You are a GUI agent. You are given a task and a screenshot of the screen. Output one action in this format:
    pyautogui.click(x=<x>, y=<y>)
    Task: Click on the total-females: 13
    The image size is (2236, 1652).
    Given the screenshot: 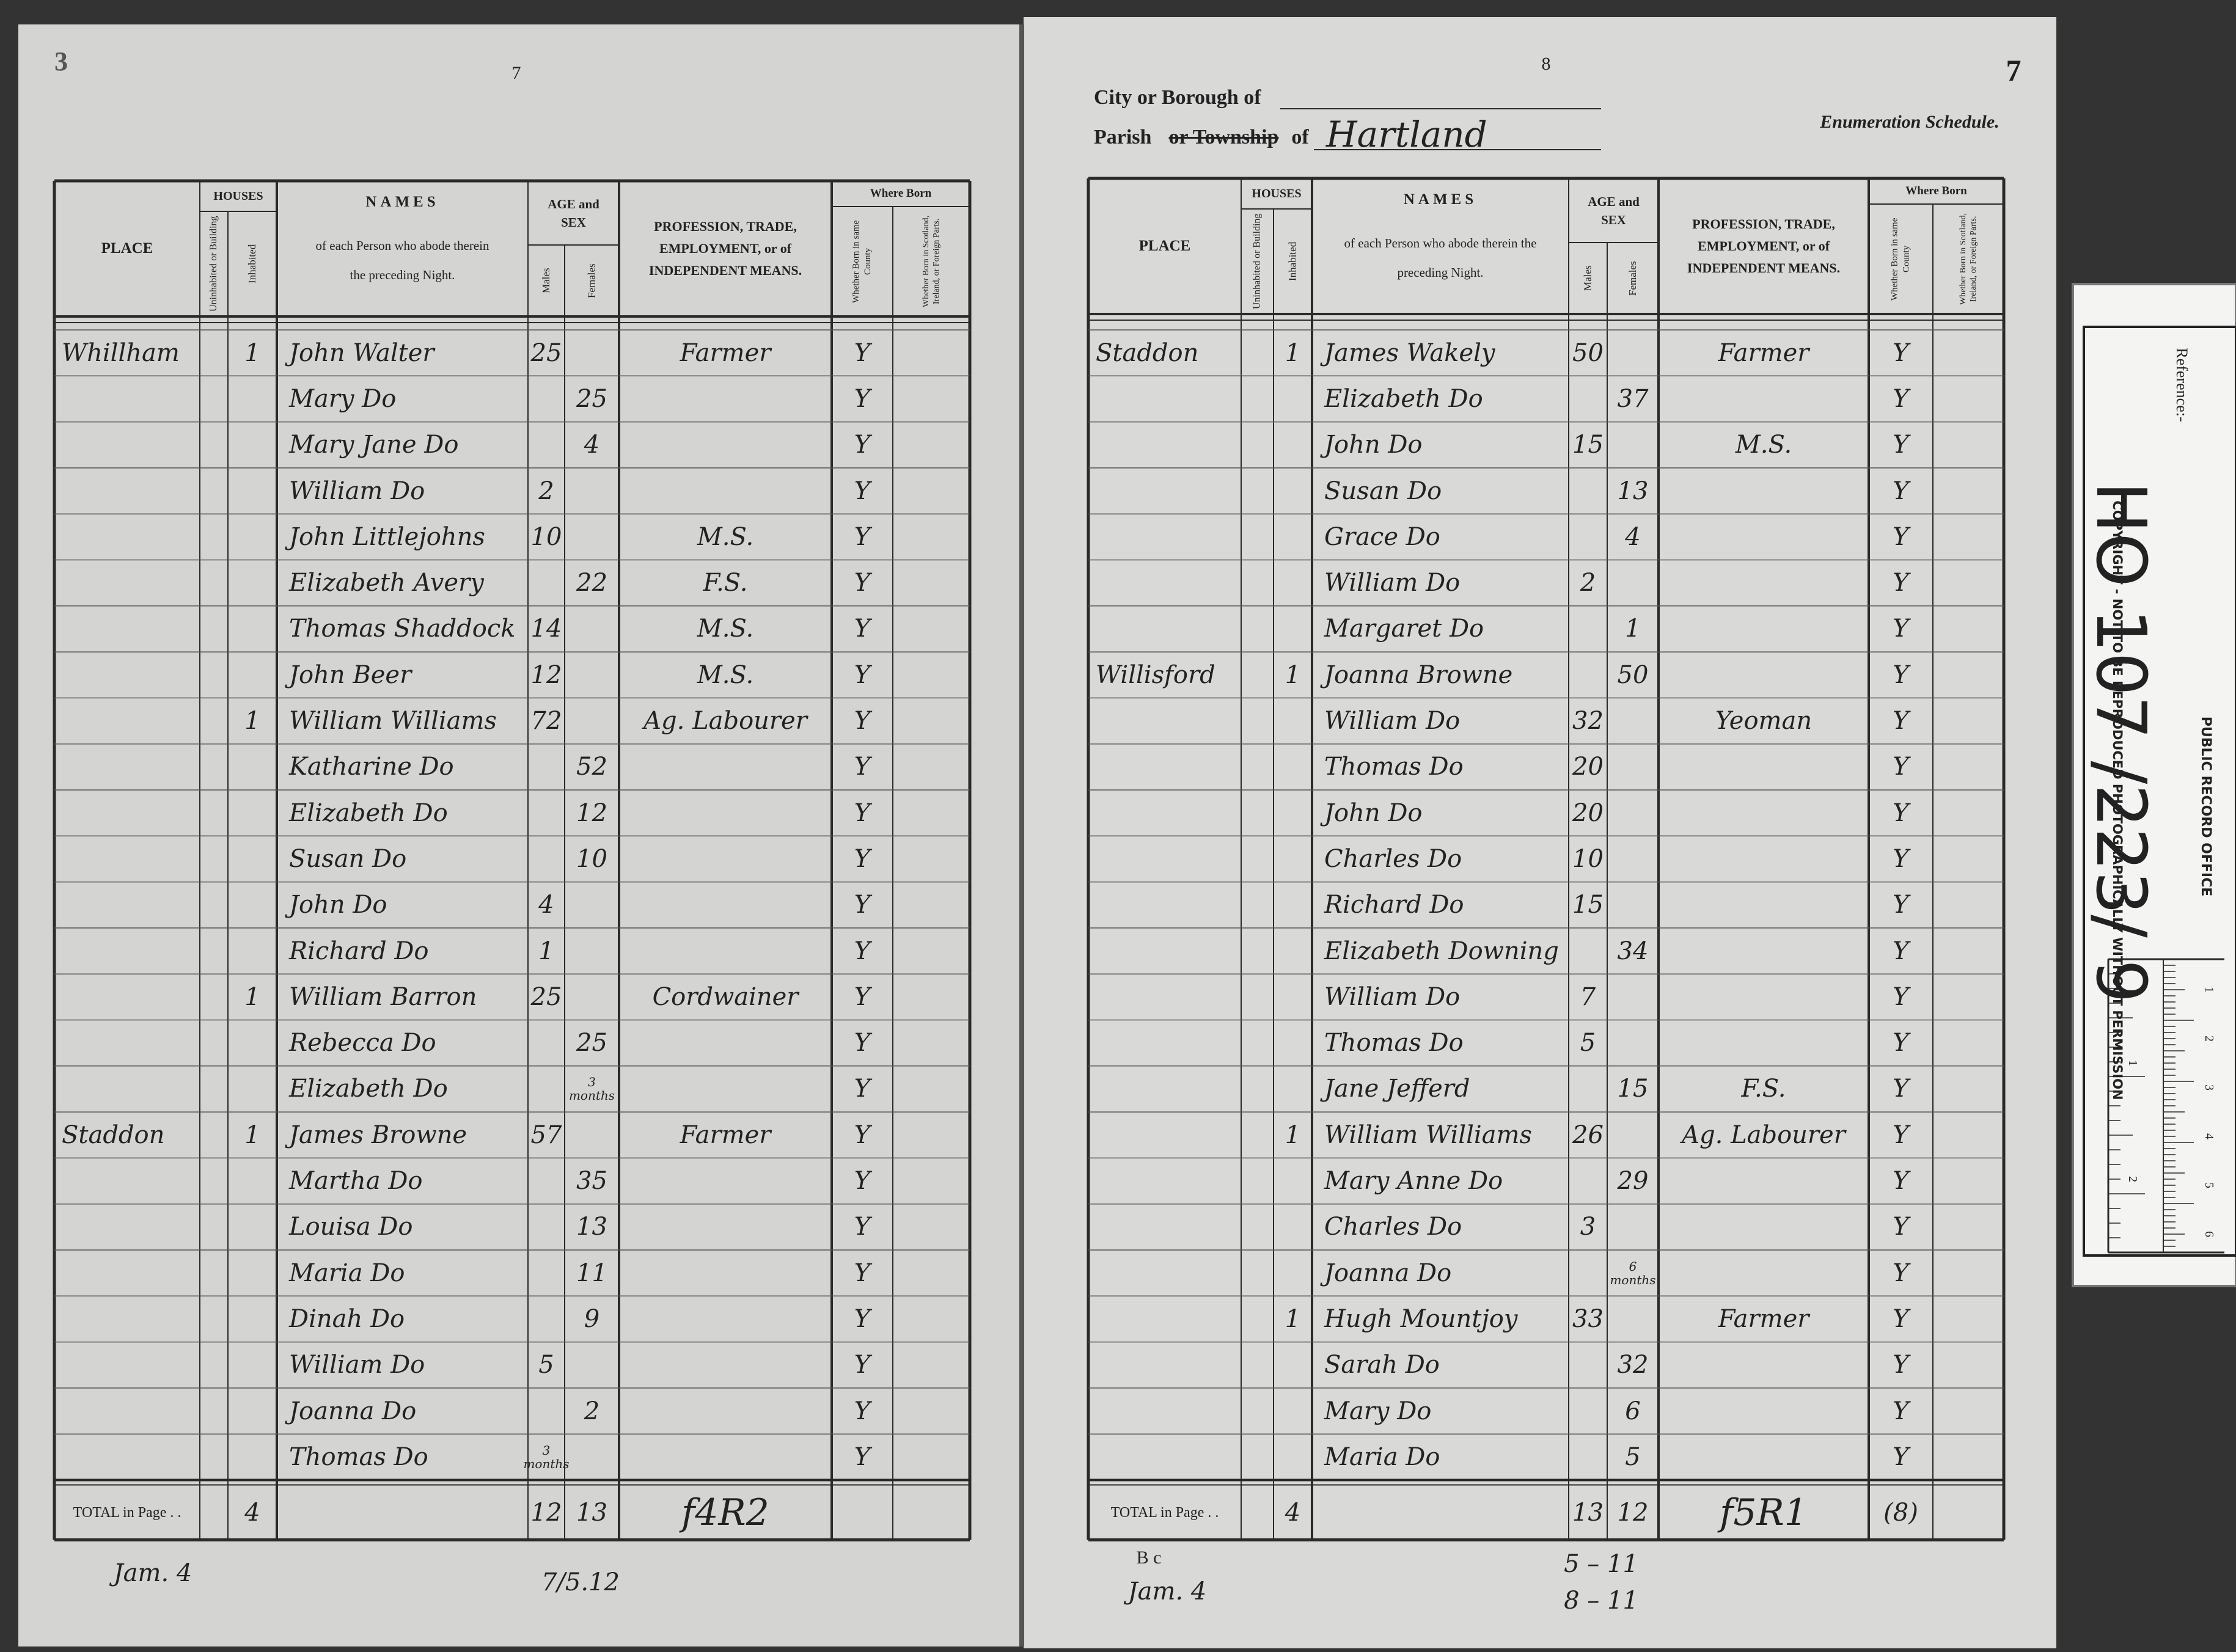 What is the action you would take?
    pyautogui.click(x=592, y=1512)
    